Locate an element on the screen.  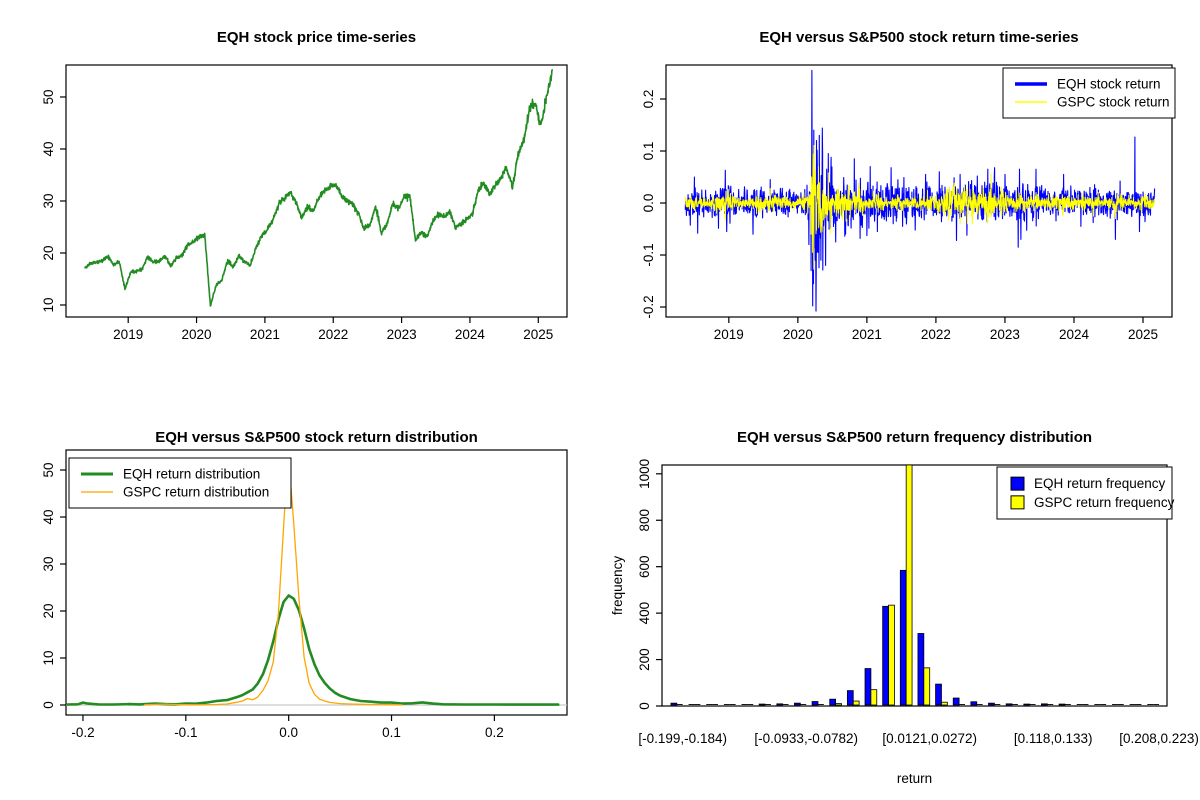
gspc-density-curve is located at coordinates (273, 582).